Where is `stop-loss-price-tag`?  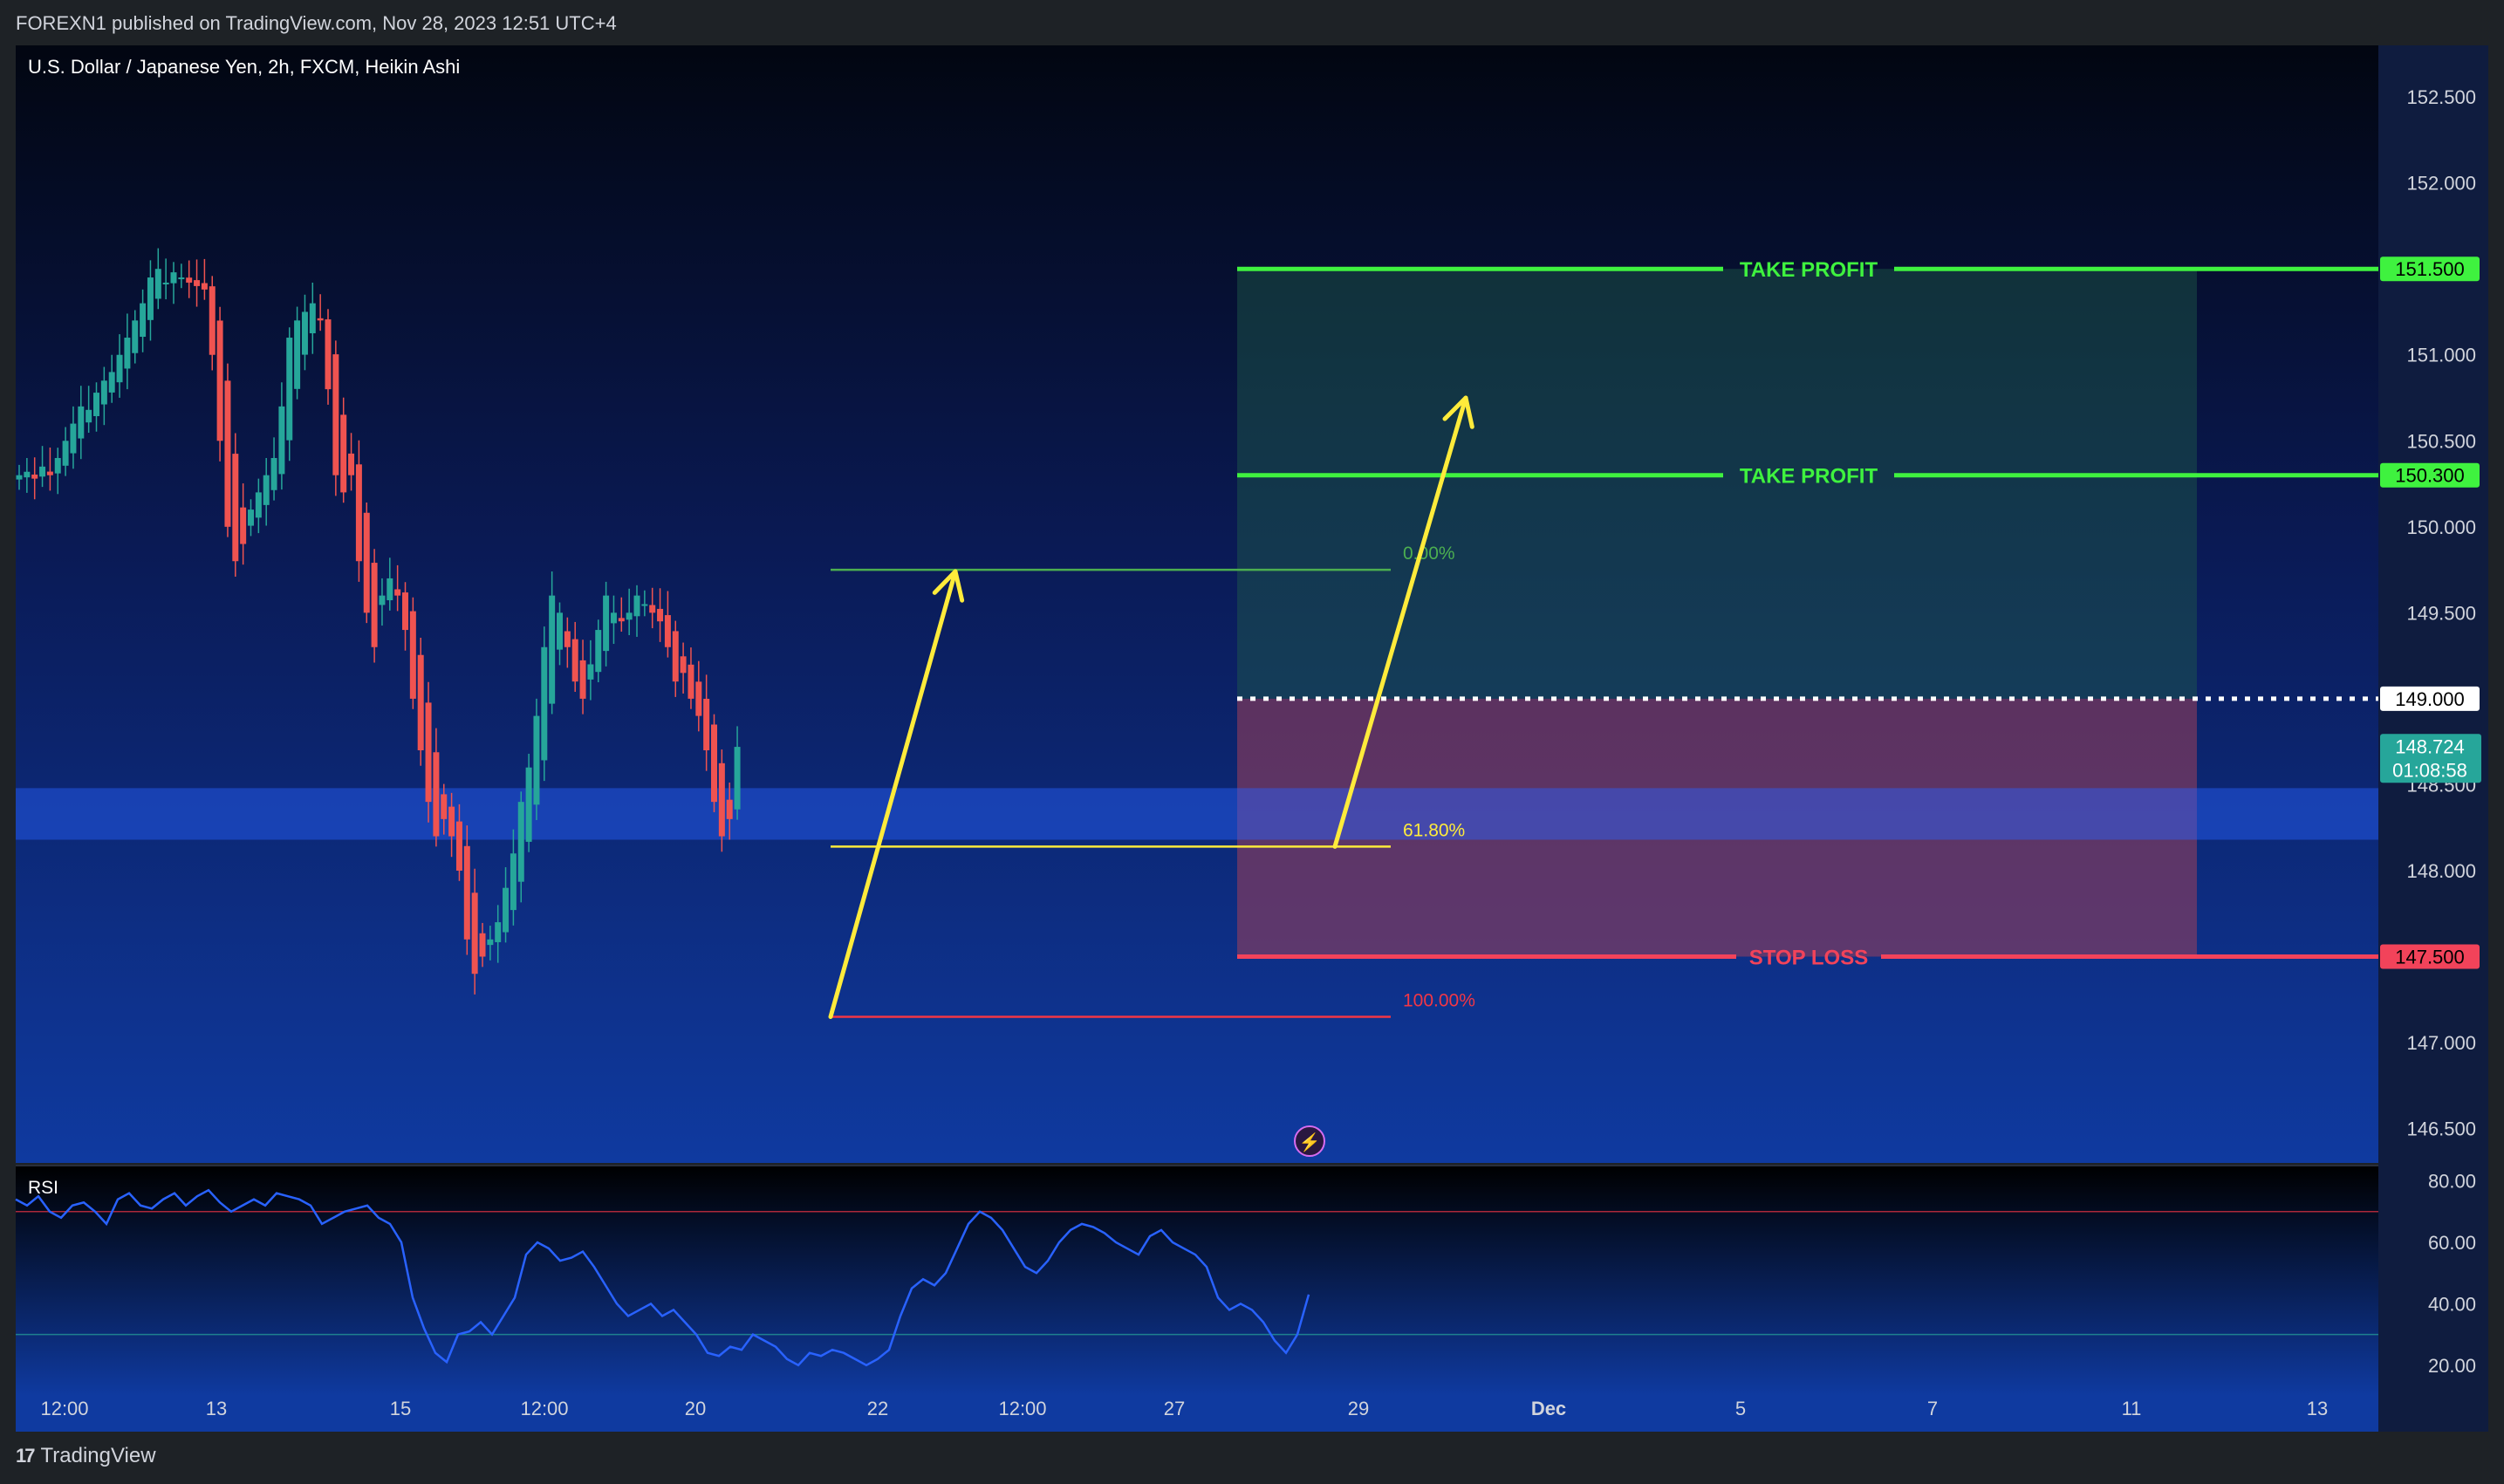
stop-loss-price-tag is located at coordinates (2430, 956).